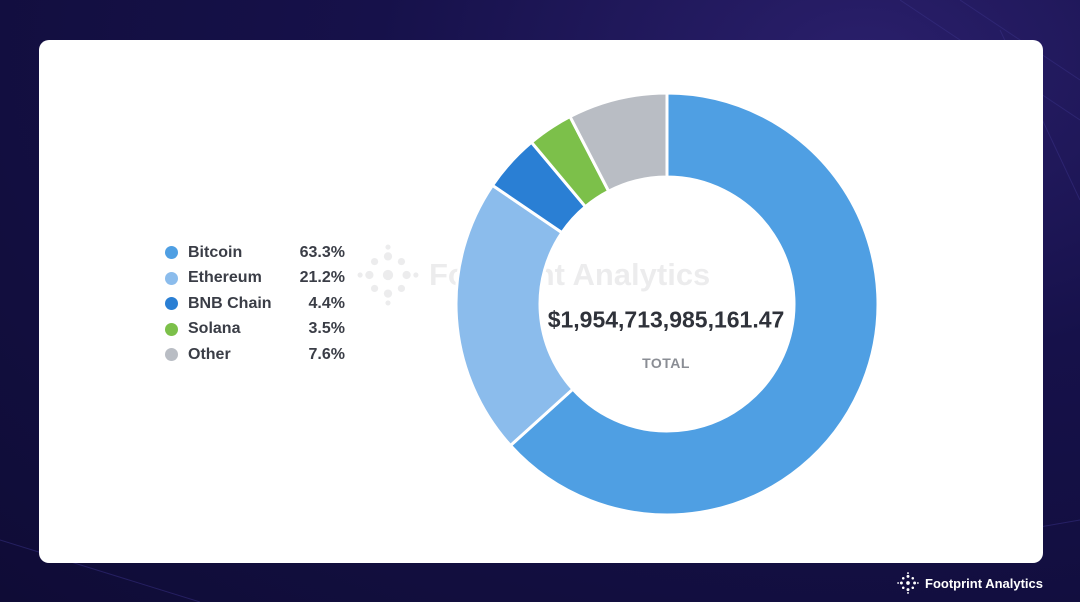 The height and width of the screenshot is (602, 1080). What do you see at coordinates (230, 303) in the screenshot?
I see `legend-label: BNB Chain` at bounding box center [230, 303].